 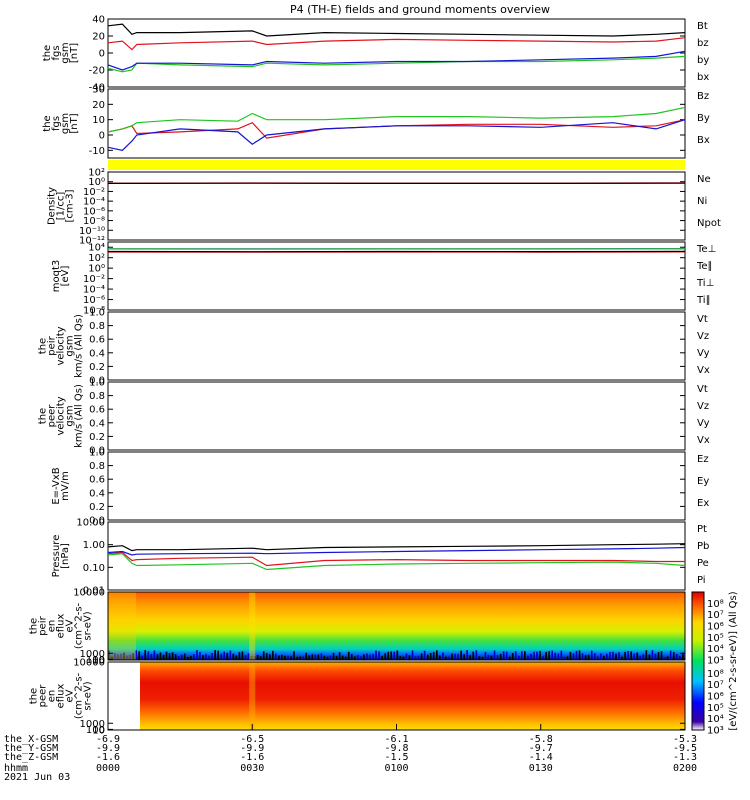 I want to click on series-line-Pi, so click(x=396, y=551).